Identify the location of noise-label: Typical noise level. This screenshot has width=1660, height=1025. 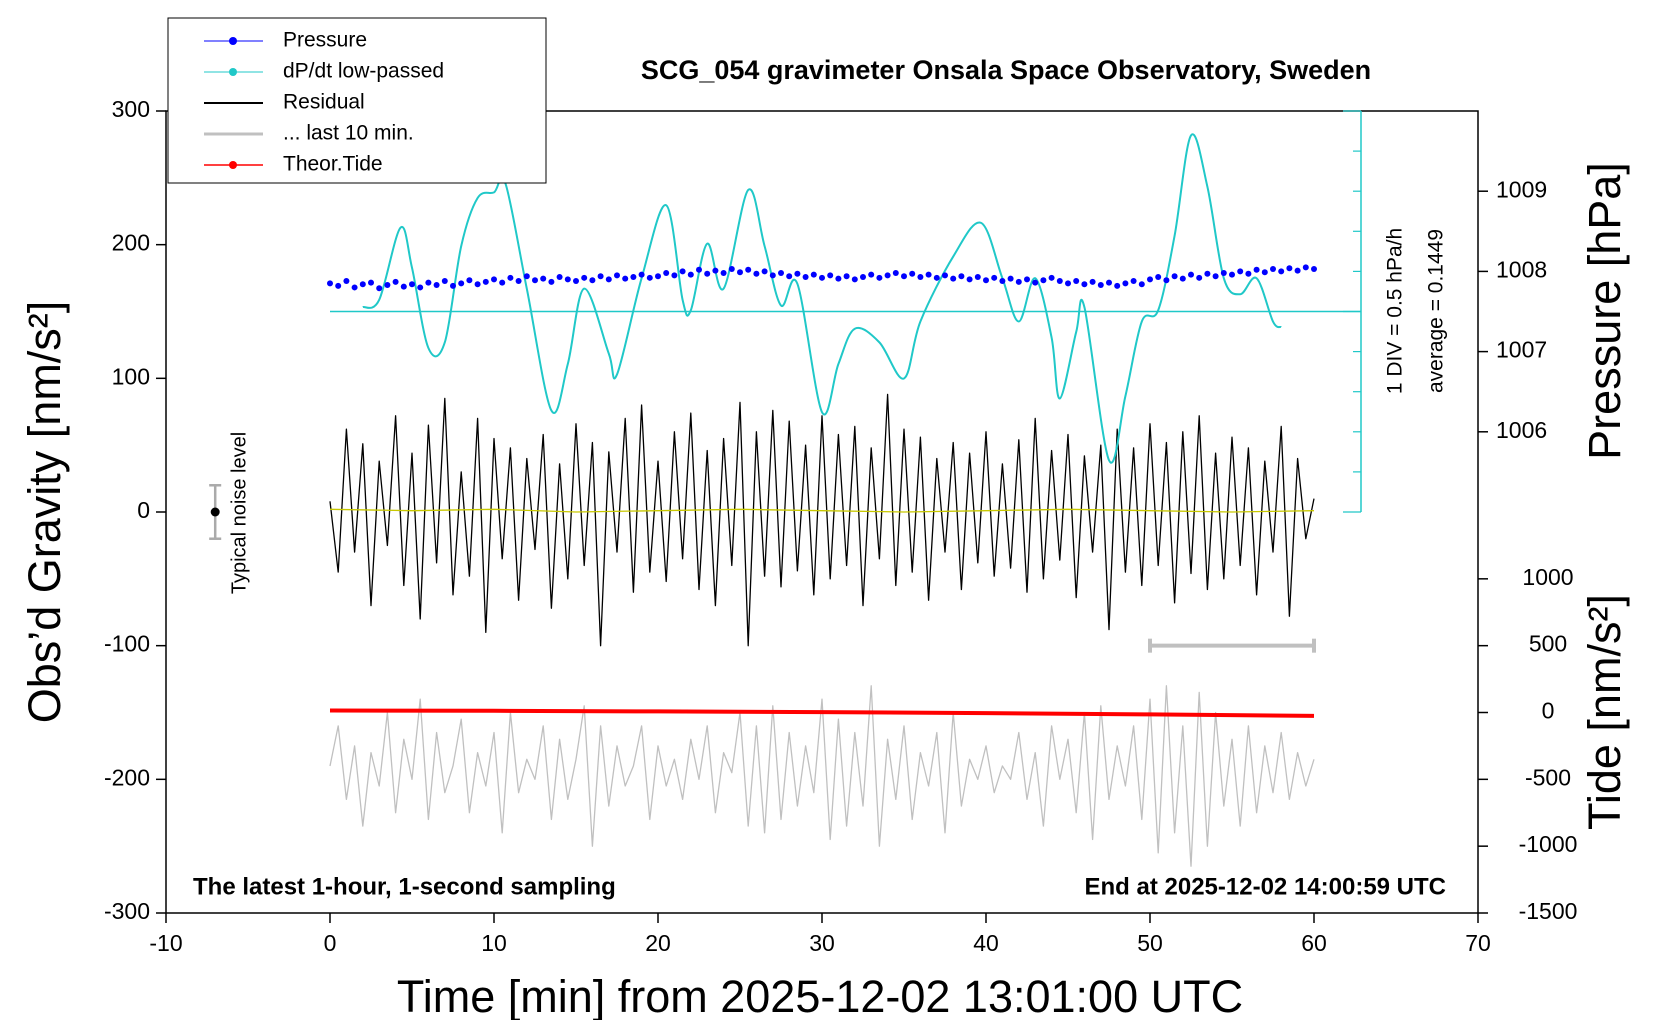
(239, 513).